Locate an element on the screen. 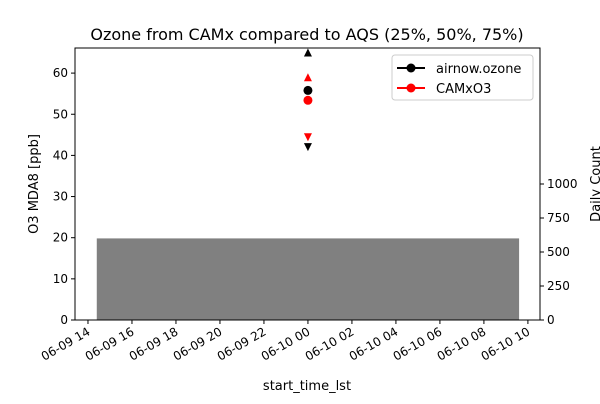 This screenshot has height=404, width=600. y-tick-label-right: 250 is located at coordinates (558, 286).